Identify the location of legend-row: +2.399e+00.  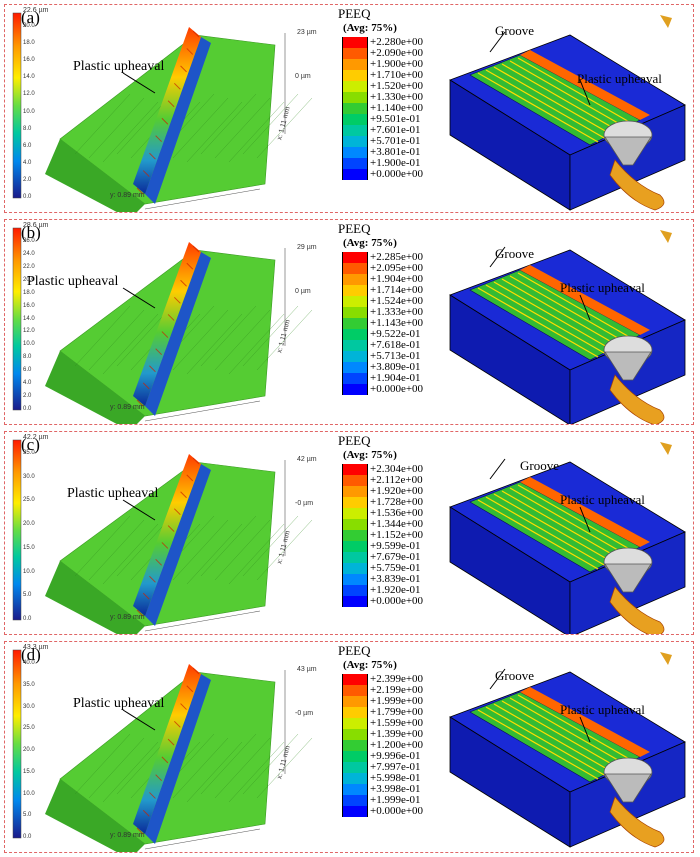
(422, 679).